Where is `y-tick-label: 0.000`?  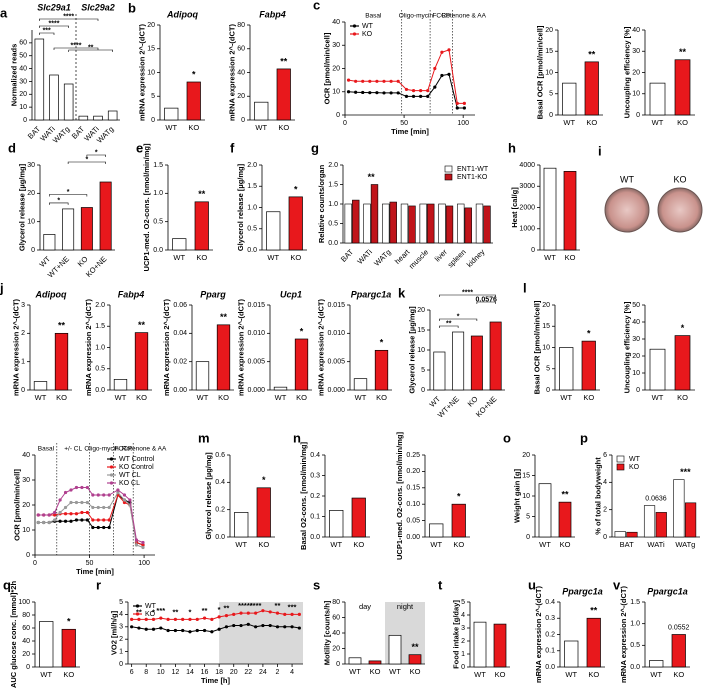 y-tick-label: 0.000 is located at coordinates (256, 390).